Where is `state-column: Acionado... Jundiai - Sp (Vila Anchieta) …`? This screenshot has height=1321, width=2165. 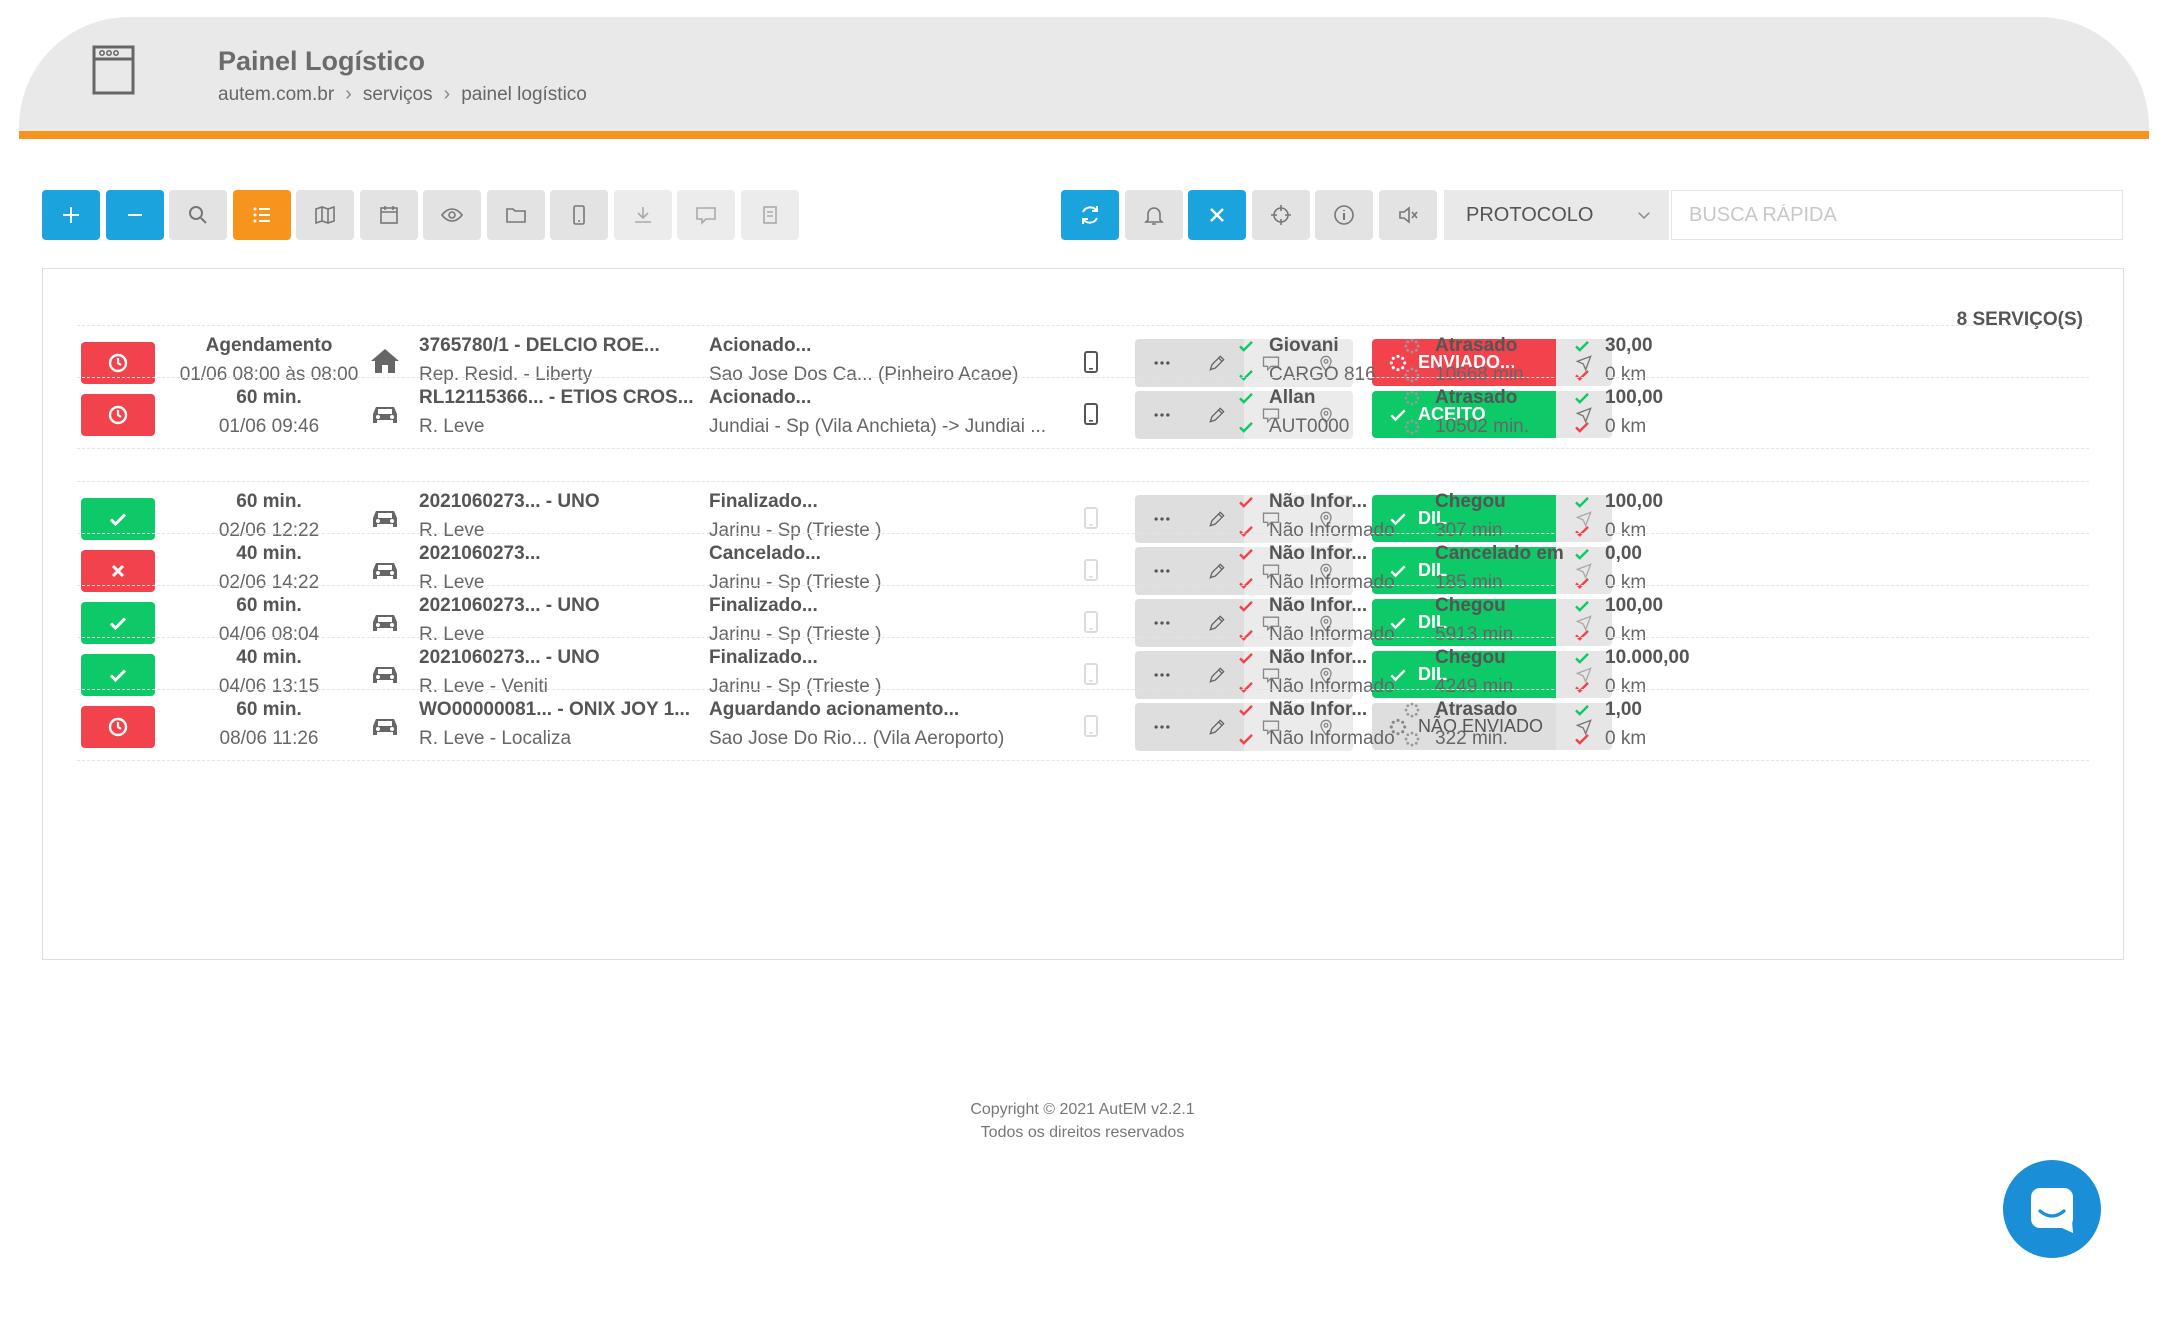 state-column: Acionado... Jundiai - Sp (Vila Anchieta) … is located at coordinates (884, 412).